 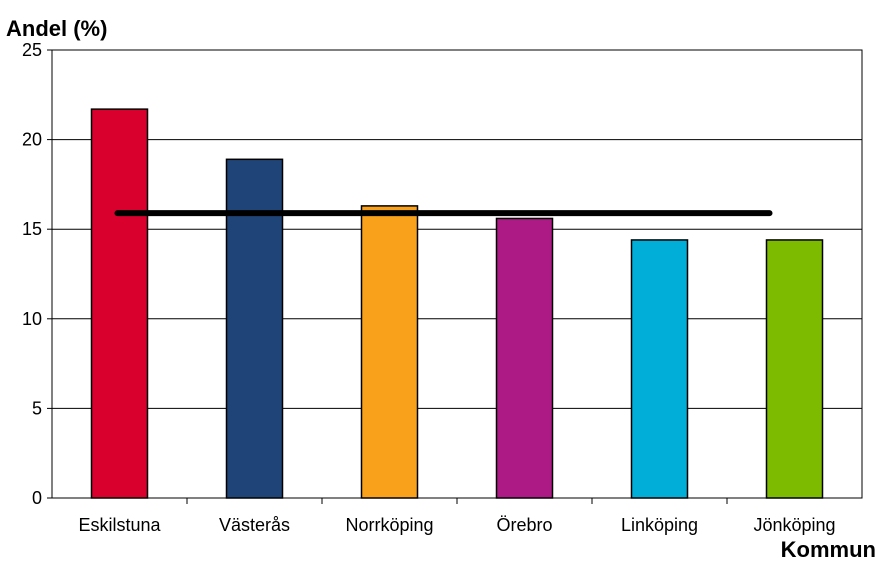 What do you see at coordinates (524, 525) in the screenshot?
I see `x-tick-label: Örebro` at bounding box center [524, 525].